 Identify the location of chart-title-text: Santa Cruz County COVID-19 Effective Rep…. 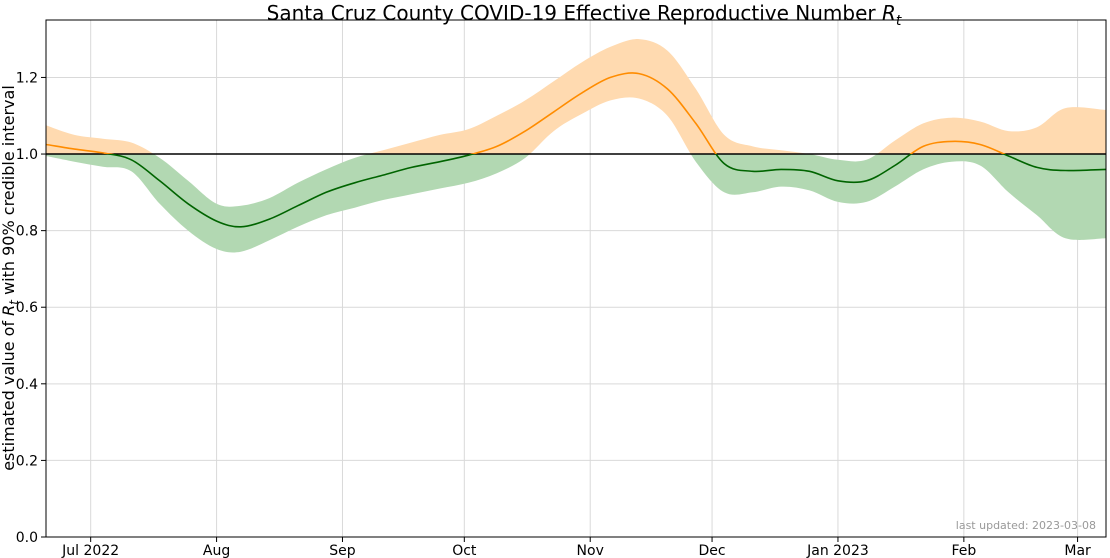
(574, 13).